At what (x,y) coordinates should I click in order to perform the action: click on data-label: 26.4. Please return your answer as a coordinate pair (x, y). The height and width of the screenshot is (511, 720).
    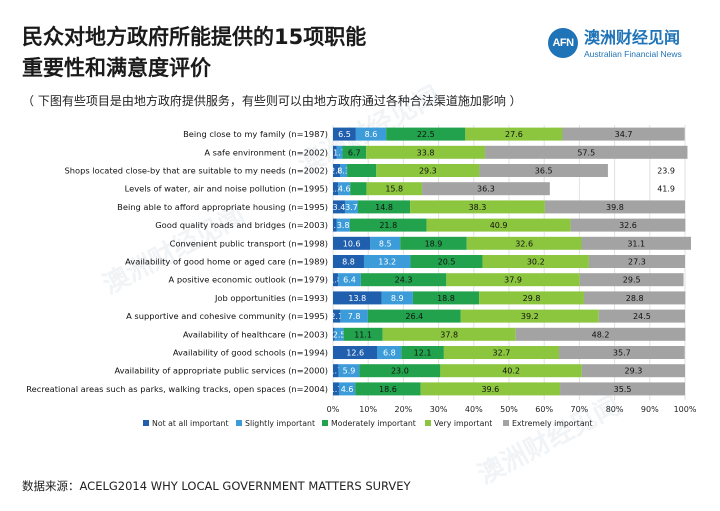
    Looking at the image, I should click on (414, 316).